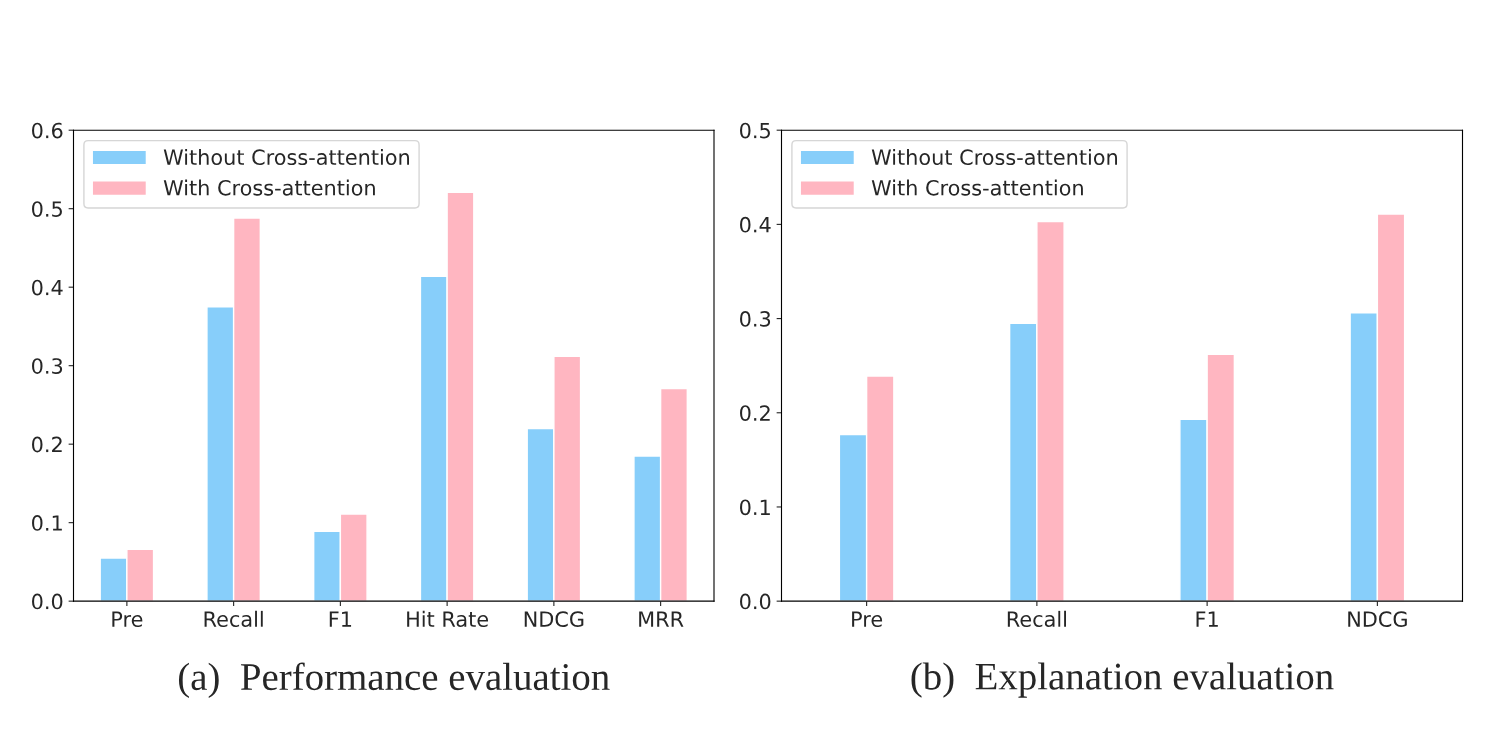 This screenshot has width=1500, height=744. Describe the element at coordinates (448, 618) in the screenshot. I see `x-tick-label: Hit Rate` at that location.